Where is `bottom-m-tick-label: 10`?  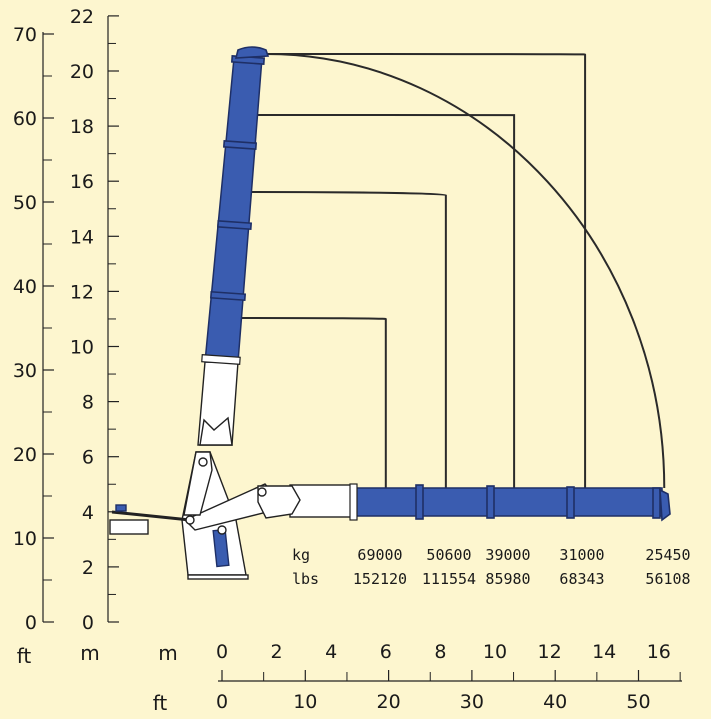 bottom-m-tick-label: 10 is located at coordinates (495, 652).